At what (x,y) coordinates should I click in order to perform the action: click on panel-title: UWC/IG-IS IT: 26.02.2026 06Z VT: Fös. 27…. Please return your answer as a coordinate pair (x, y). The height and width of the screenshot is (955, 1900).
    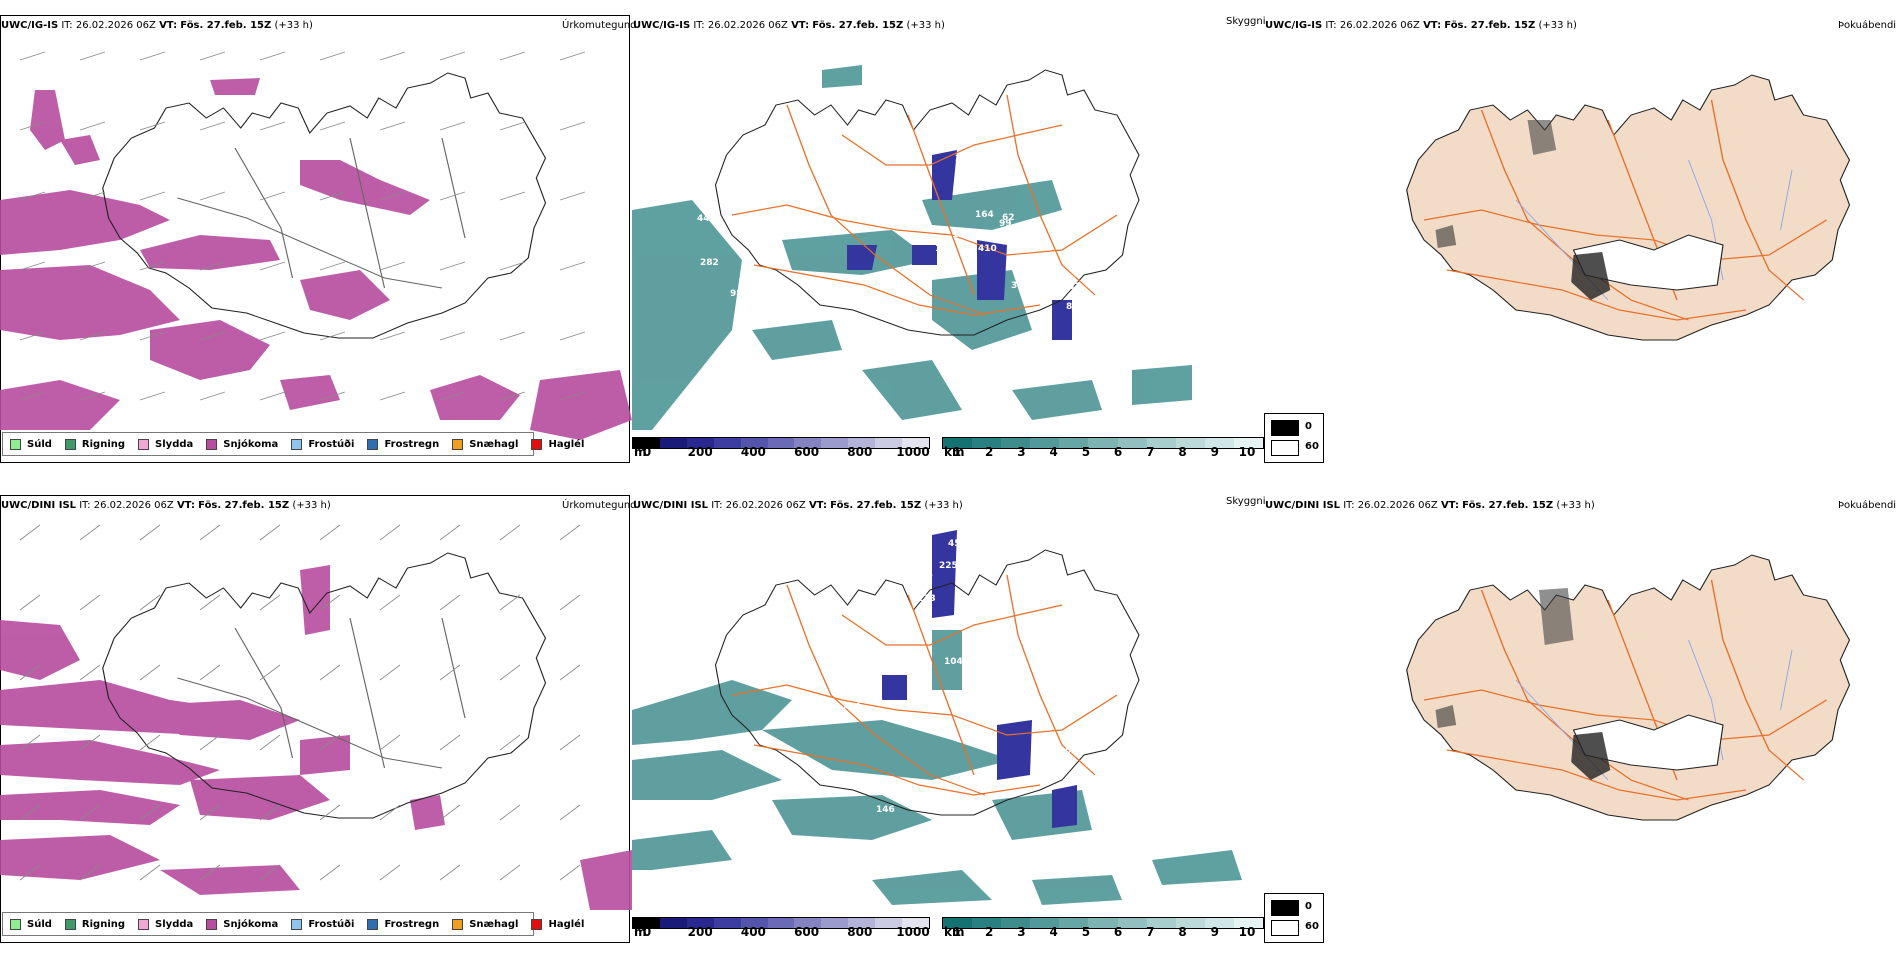
    Looking at the image, I should click on (1421, 25).